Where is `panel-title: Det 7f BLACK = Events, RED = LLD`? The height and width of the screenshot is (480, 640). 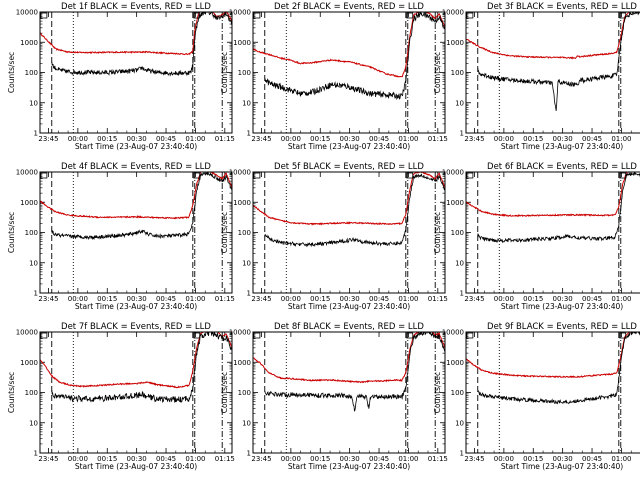
panel-title: Det 7f BLACK = Events, RED = LLD is located at coordinates (136, 327).